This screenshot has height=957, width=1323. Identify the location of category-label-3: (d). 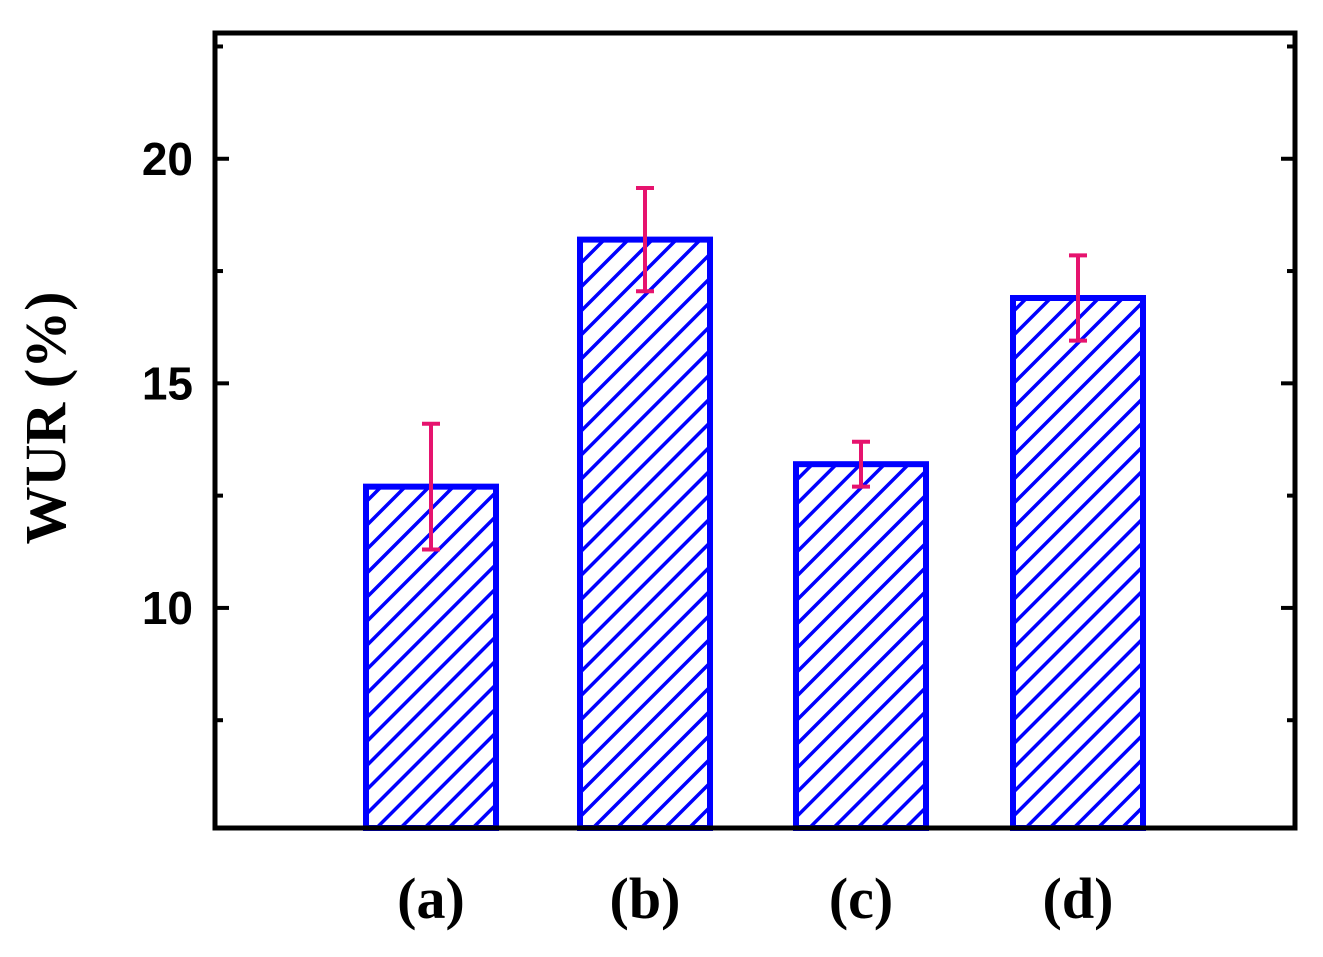
(1078, 898).